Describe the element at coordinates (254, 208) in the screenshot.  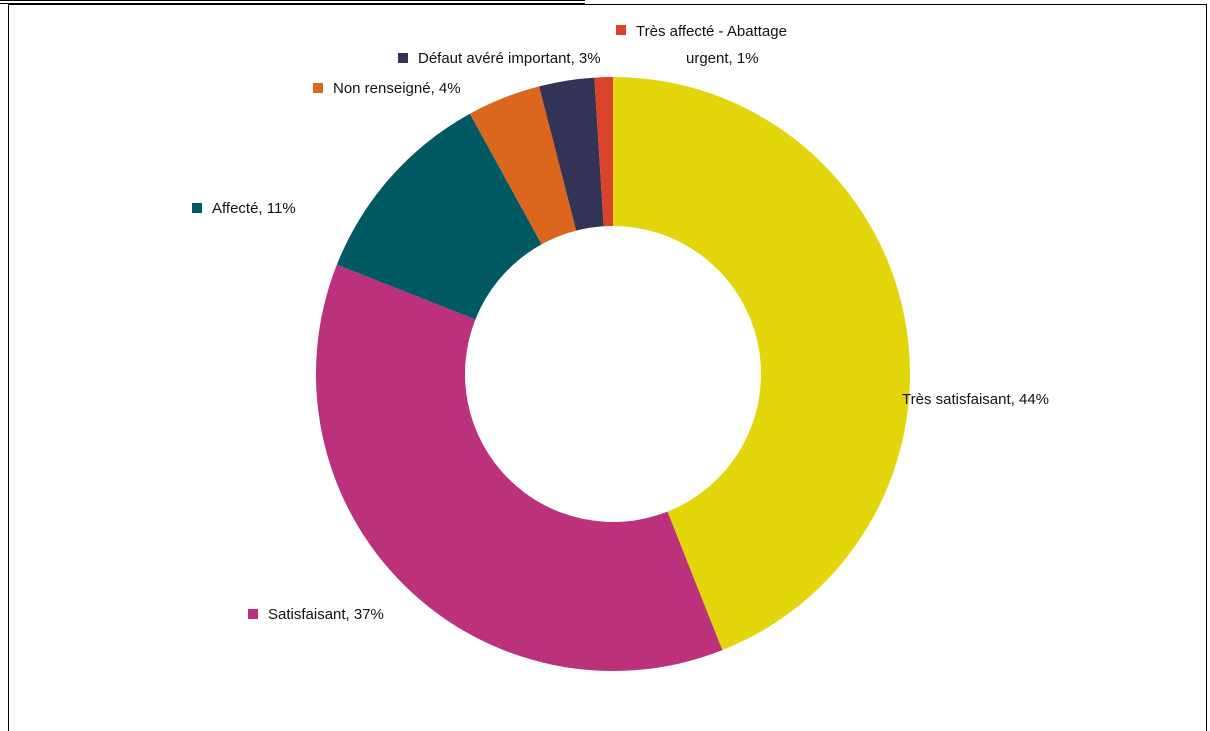
I see `label-affecte: Affecté, 11%` at that location.